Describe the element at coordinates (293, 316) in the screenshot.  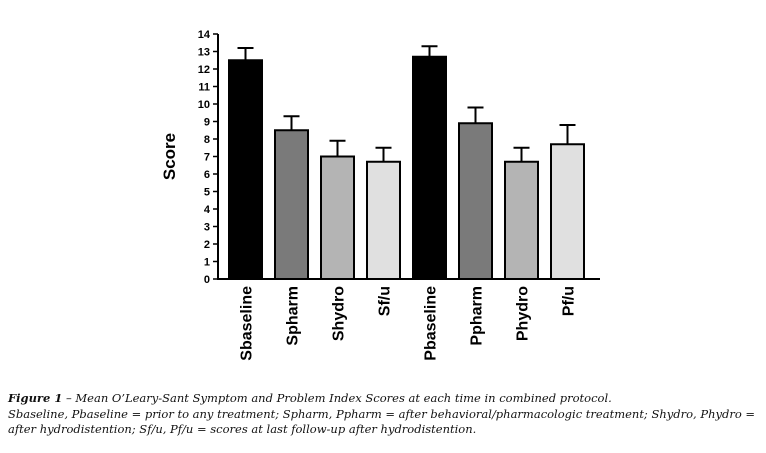
I see `category-label: Spharm` at that location.